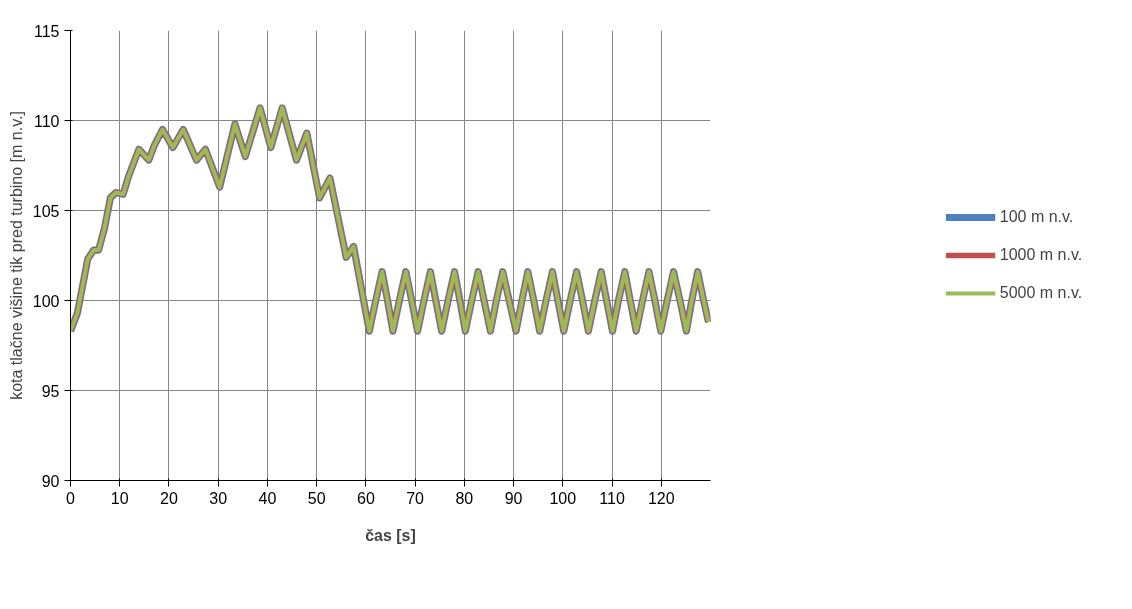 This screenshot has height=609, width=1132. What do you see at coordinates (513, 498) in the screenshot?
I see `x-tick-label: 90` at bounding box center [513, 498].